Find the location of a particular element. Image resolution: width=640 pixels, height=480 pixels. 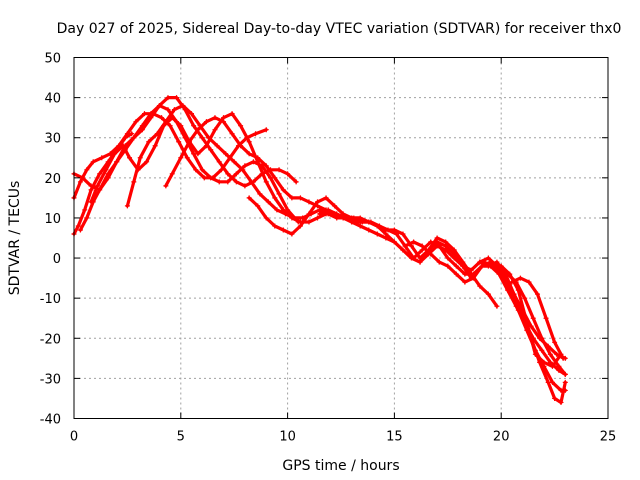

x-tick-labels: 0 5 10 15 20 25 is located at coordinates (343, 437).